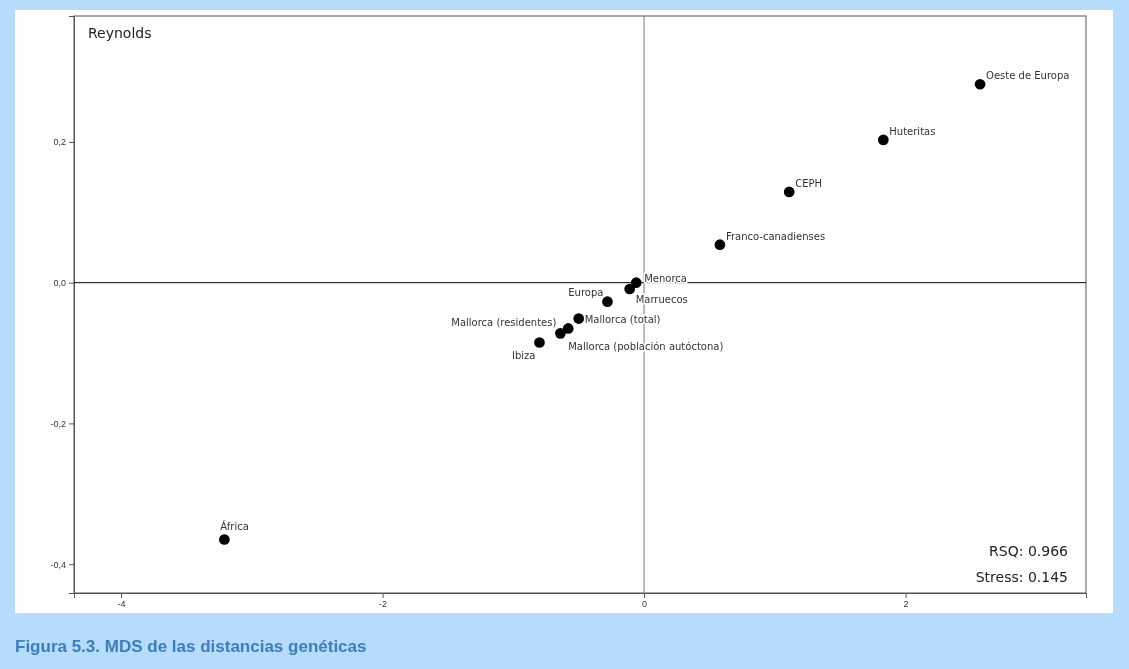 This screenshot has height=669, width=1129. I want to click on annotation: Stress: 0.145, so click(1021, 577).